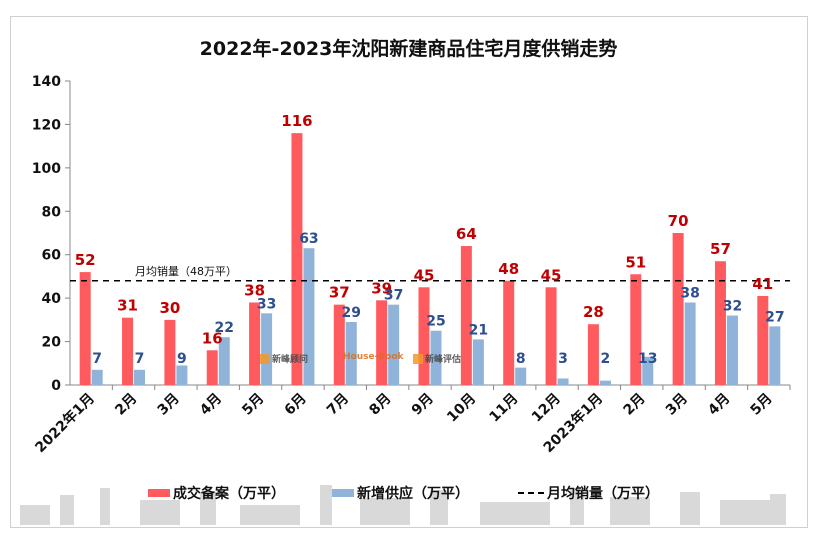 This screenshot has width=817, height=537. I want to click on y-tick-label: 120, so click(46, 125).